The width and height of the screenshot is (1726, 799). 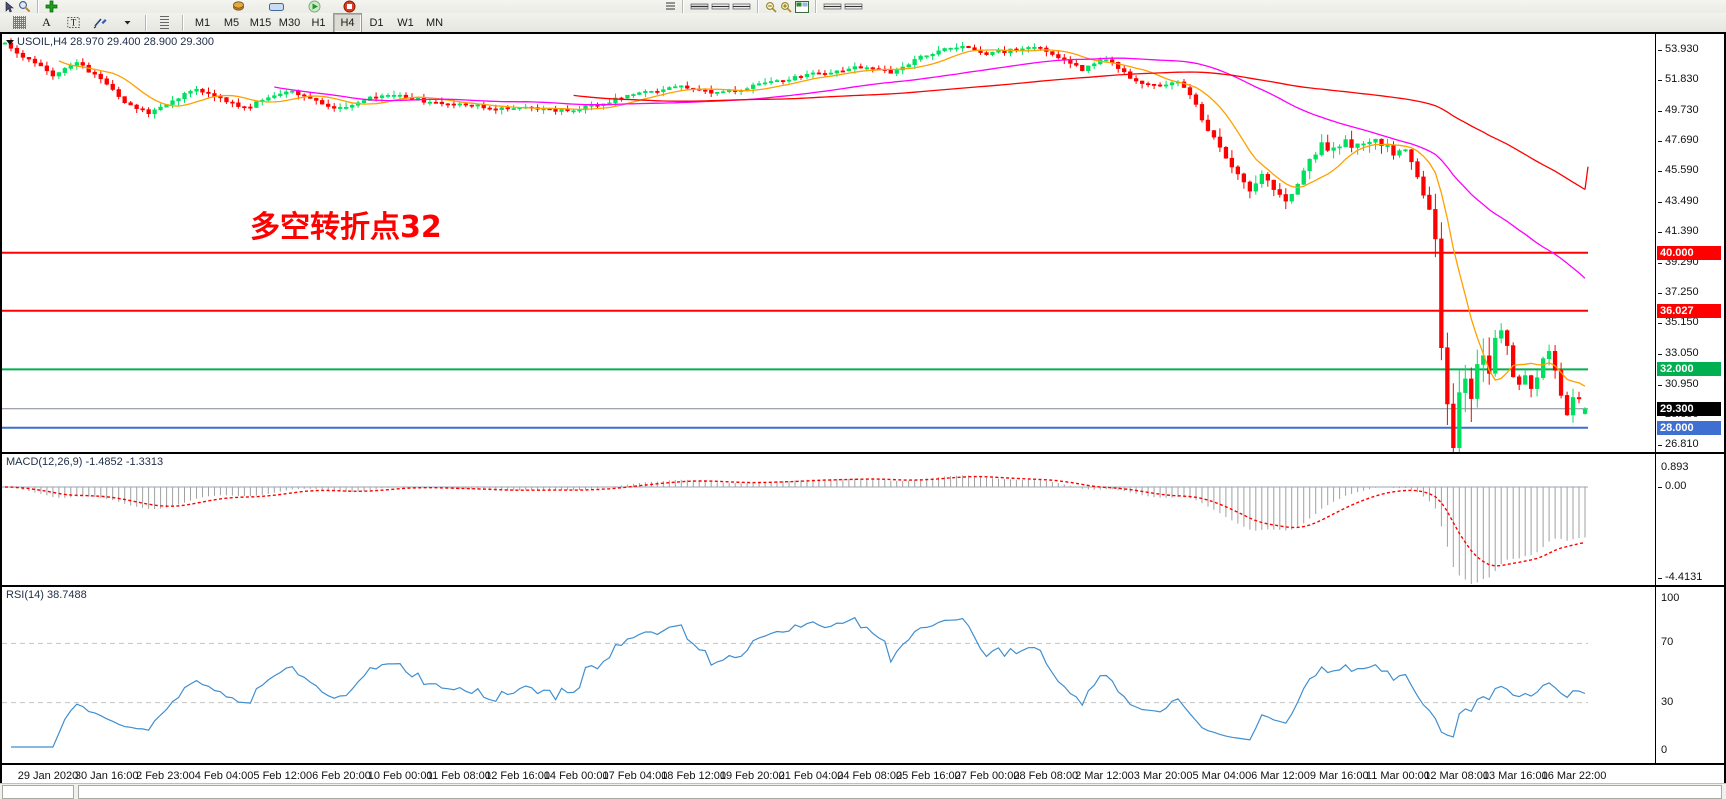 What do you see at coordinates (100, 22) in the screenshot?
I see `drawings-icon` at bounding box center [100, 22].